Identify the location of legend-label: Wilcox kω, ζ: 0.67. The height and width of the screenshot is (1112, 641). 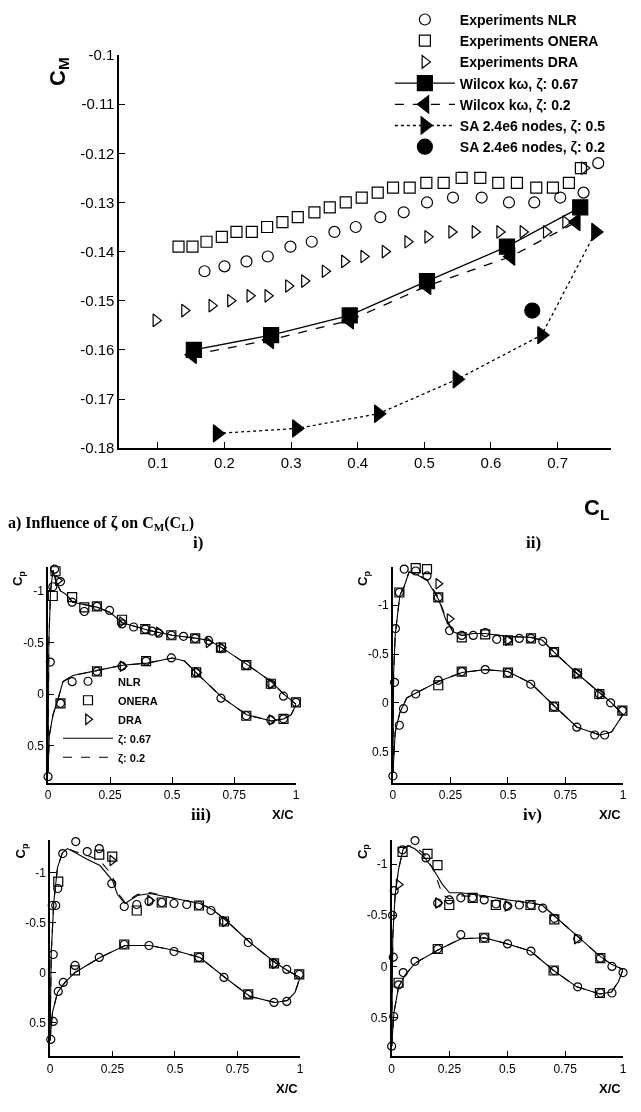
(519, 83).